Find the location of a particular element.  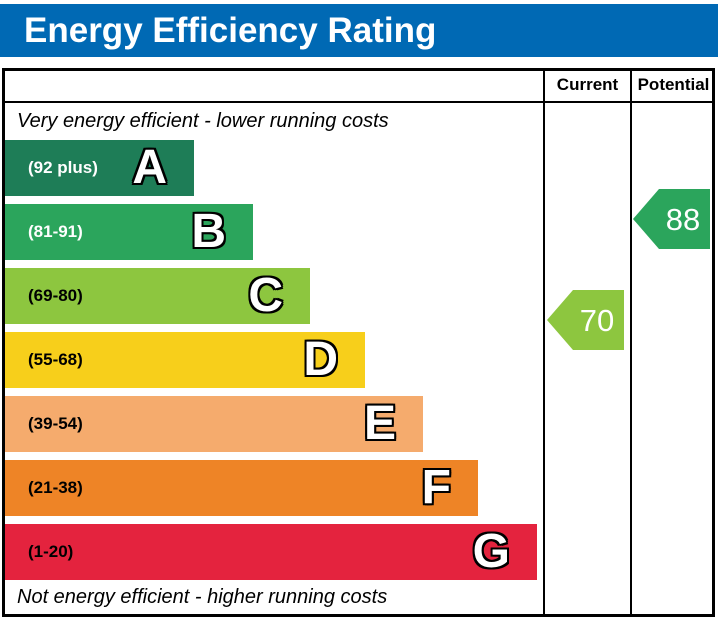

band-g-letter: G is located at coordinates (491, 551).